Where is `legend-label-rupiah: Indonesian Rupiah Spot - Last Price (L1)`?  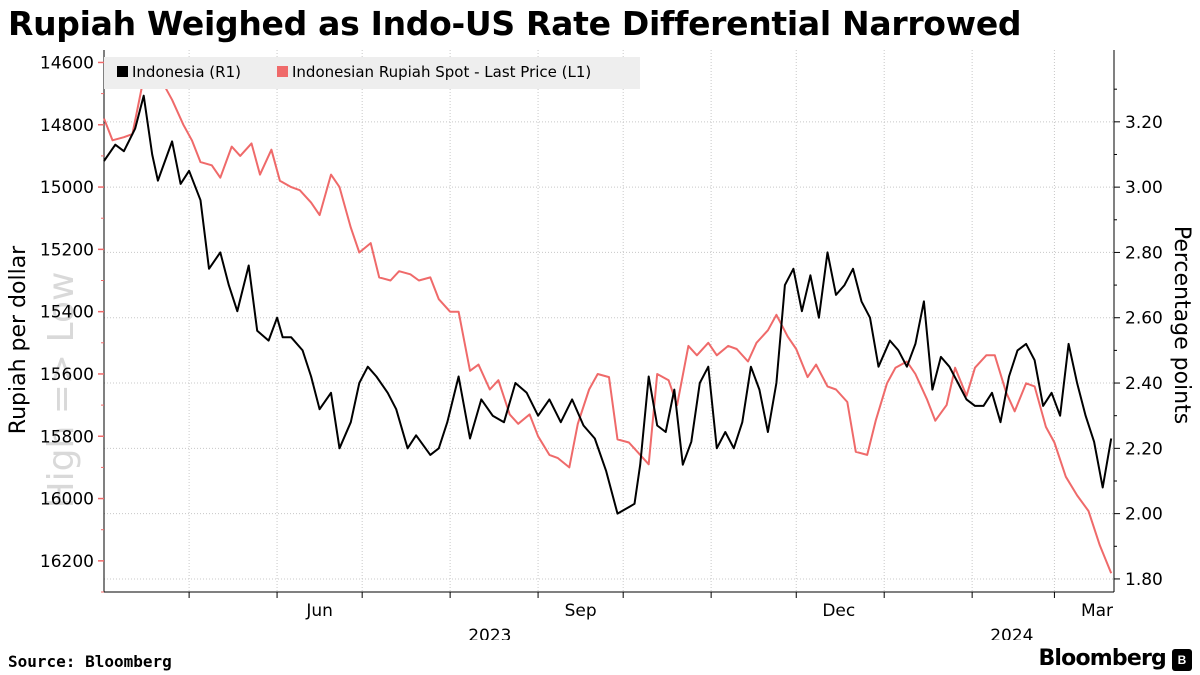
legend-label-rupiah: Indonesian Rupiah Spot - Last Price (L1) is located at coordinates (441, 72).